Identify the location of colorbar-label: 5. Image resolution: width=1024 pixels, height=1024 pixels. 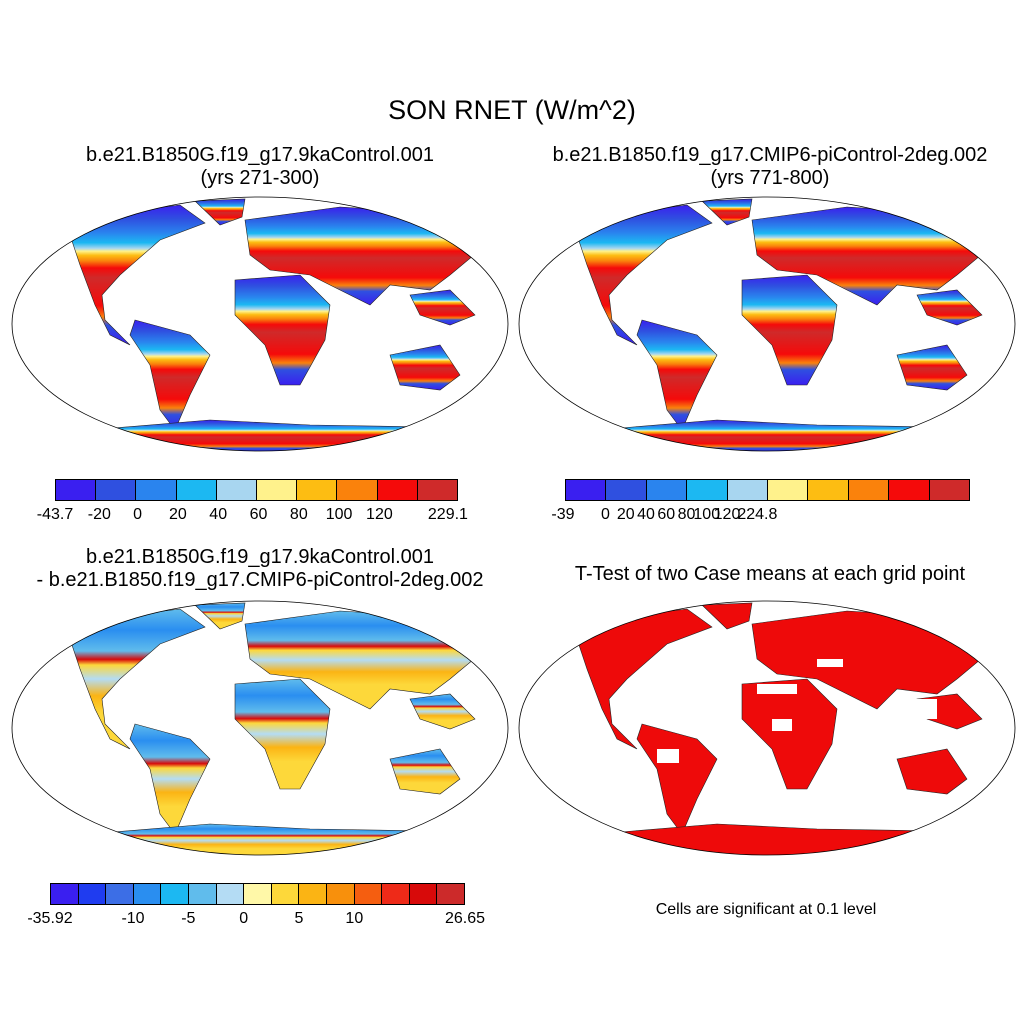
(299, 918).